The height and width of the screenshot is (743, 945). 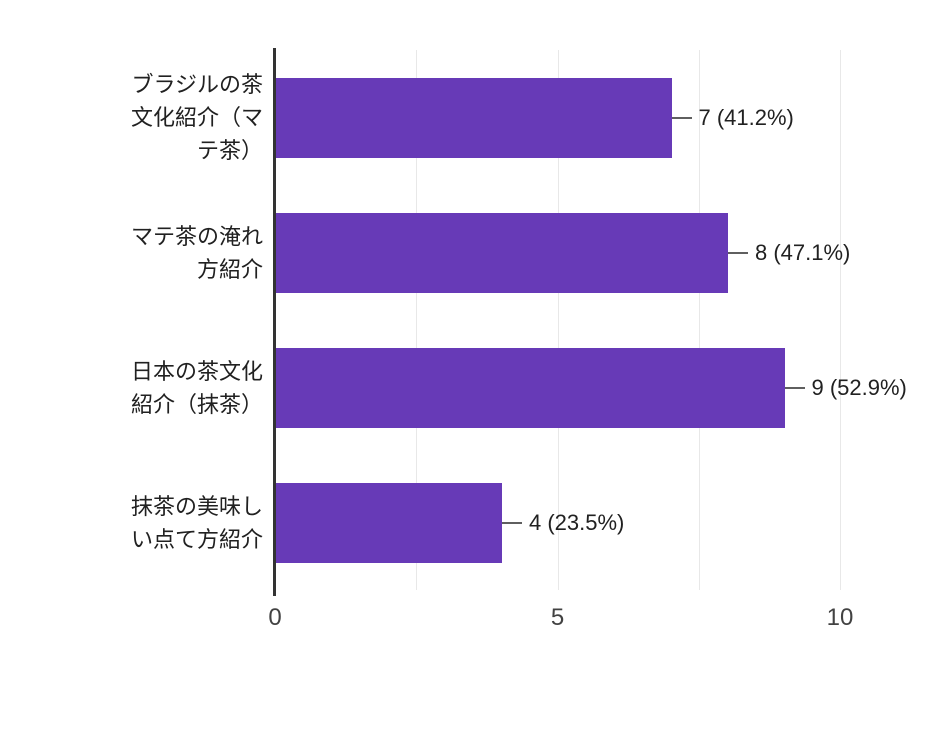 I want to click on value-label: 4 (23.5%), so click(x=577, y=522).